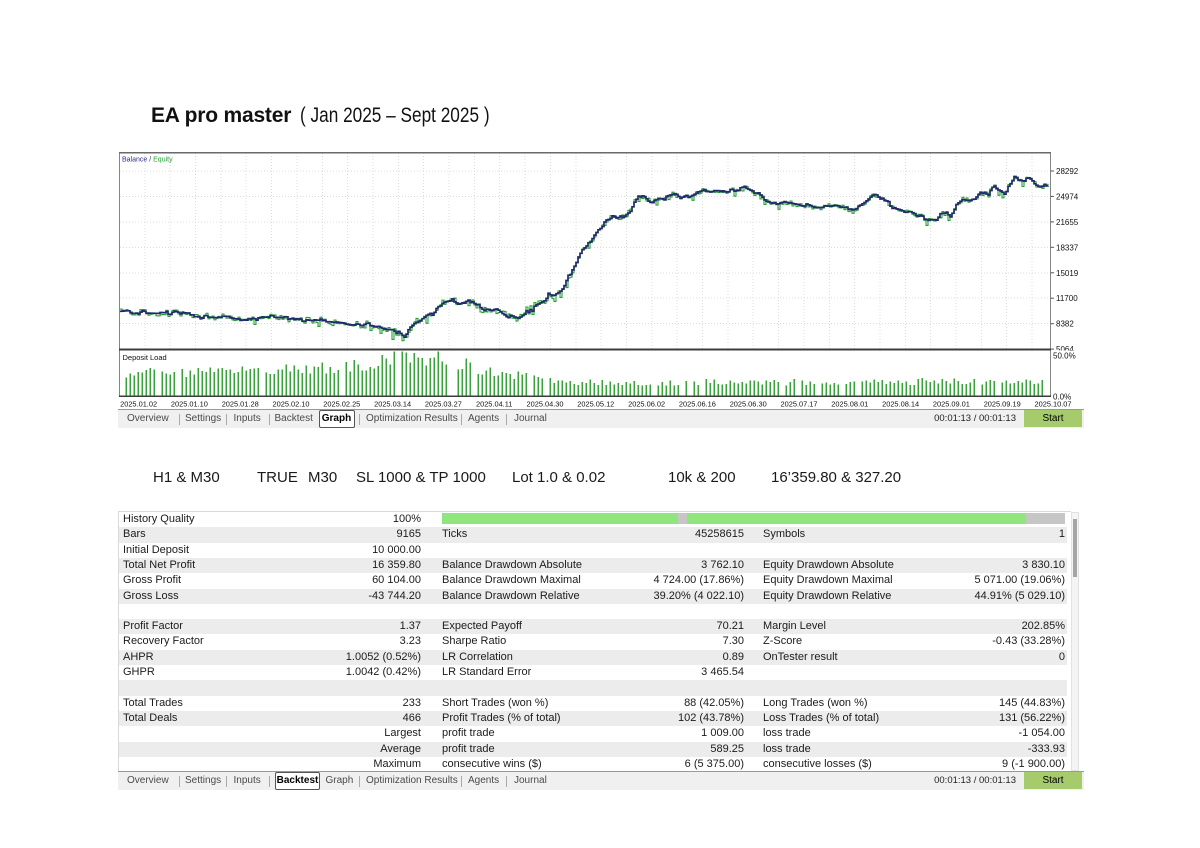 The width and height of the screenshot is (1200, 848). What do you see at coordinates (900, 404) in the screenshot?
I see `svg-text: 2025.08.14` at bounding box center [900, 404].